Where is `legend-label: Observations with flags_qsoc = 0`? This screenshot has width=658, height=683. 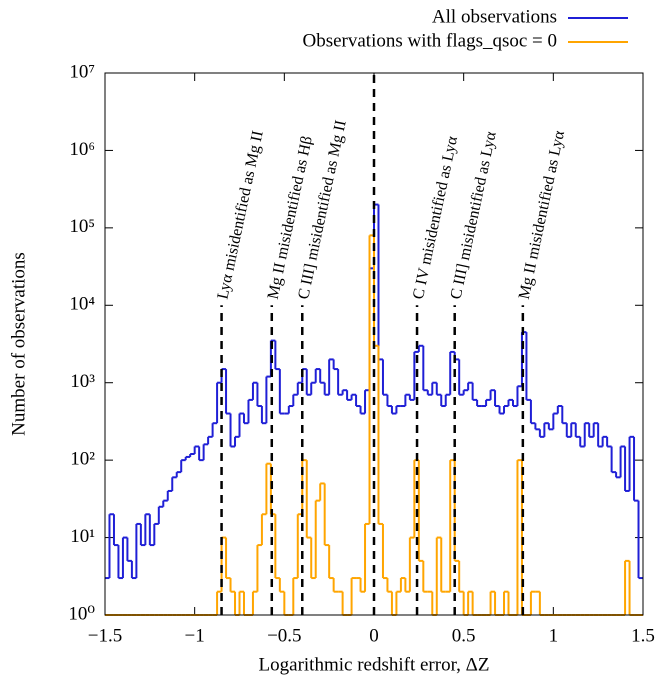 legend-label: Observations with flags_qsoc = 0 is located at coordinates (429, 40).